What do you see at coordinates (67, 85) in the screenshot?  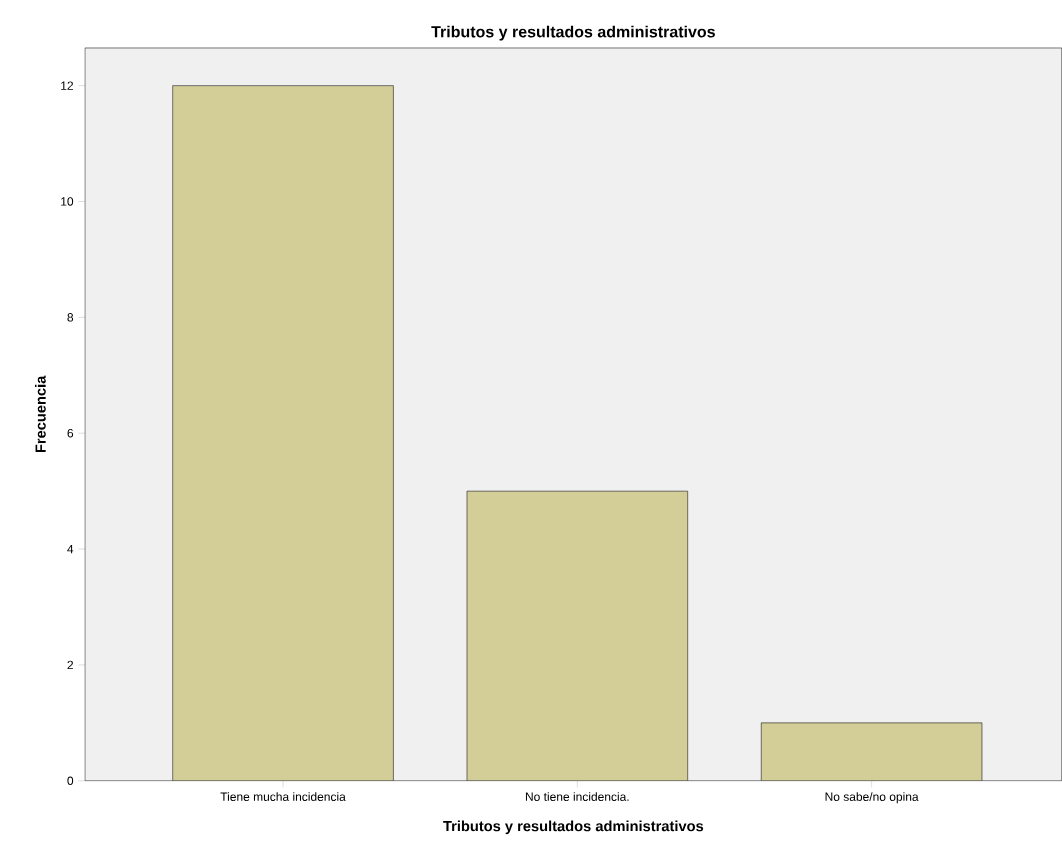 I see `y-tick-label: 12` at bounding box center [67, 85].